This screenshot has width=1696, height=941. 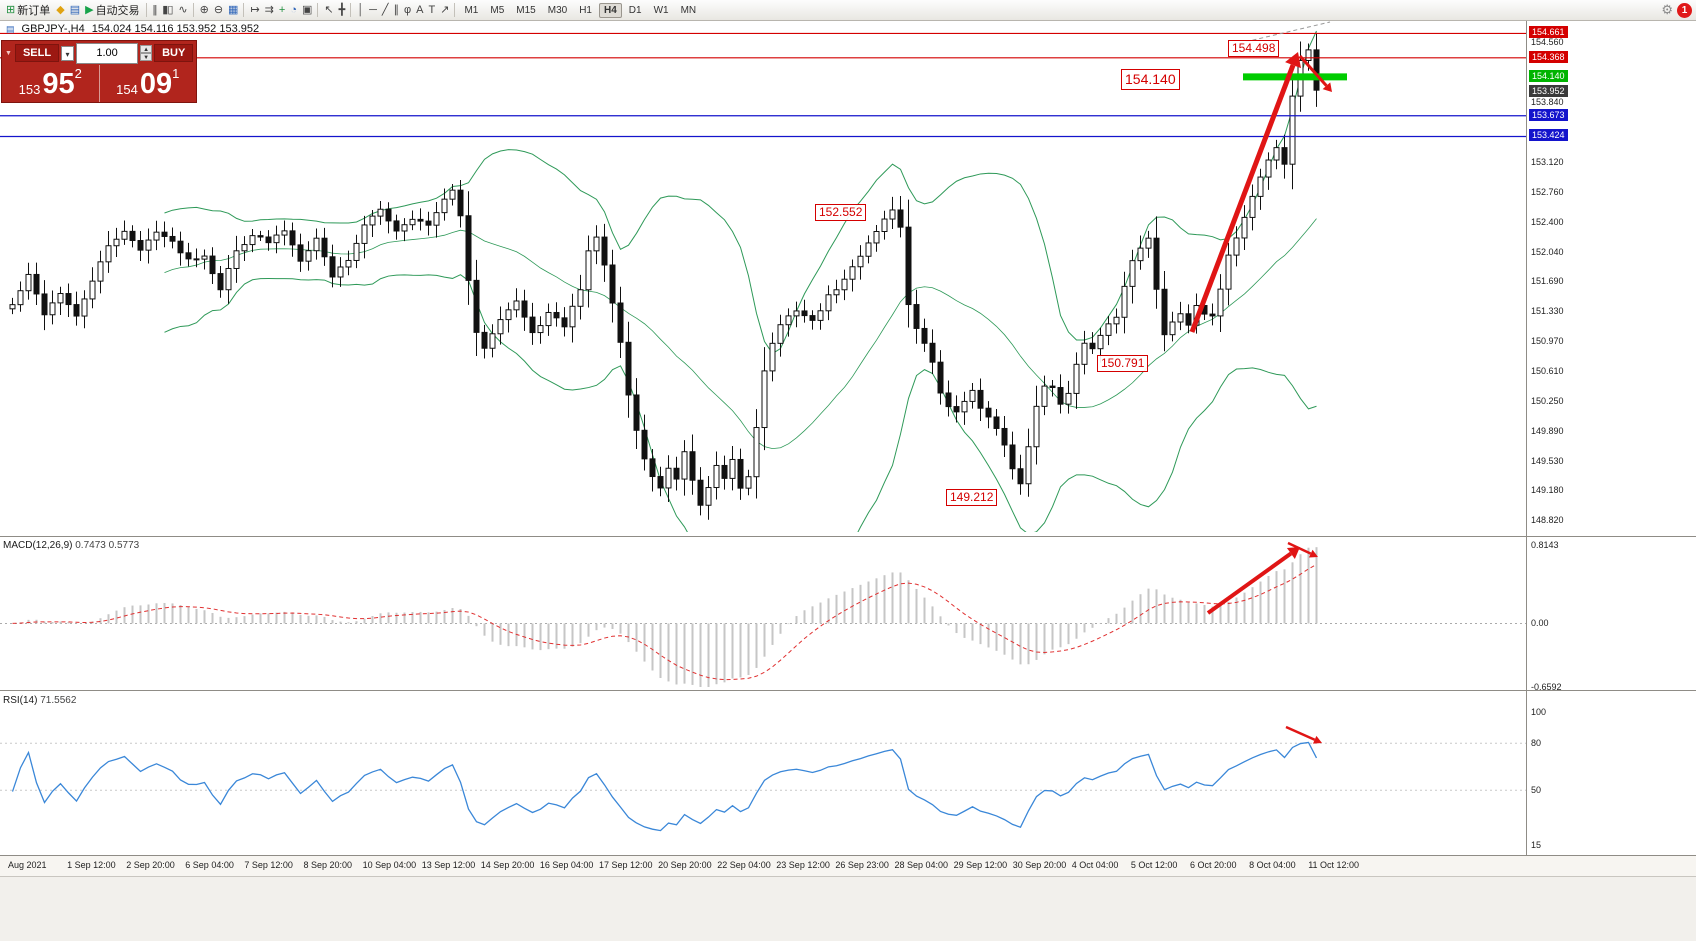 I want to click on timeframe-m5: M5, so click(x=497, y=10).